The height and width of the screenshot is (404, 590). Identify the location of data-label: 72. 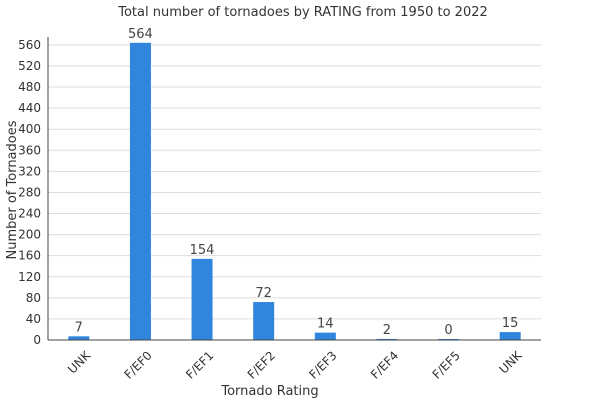
(263, 293).